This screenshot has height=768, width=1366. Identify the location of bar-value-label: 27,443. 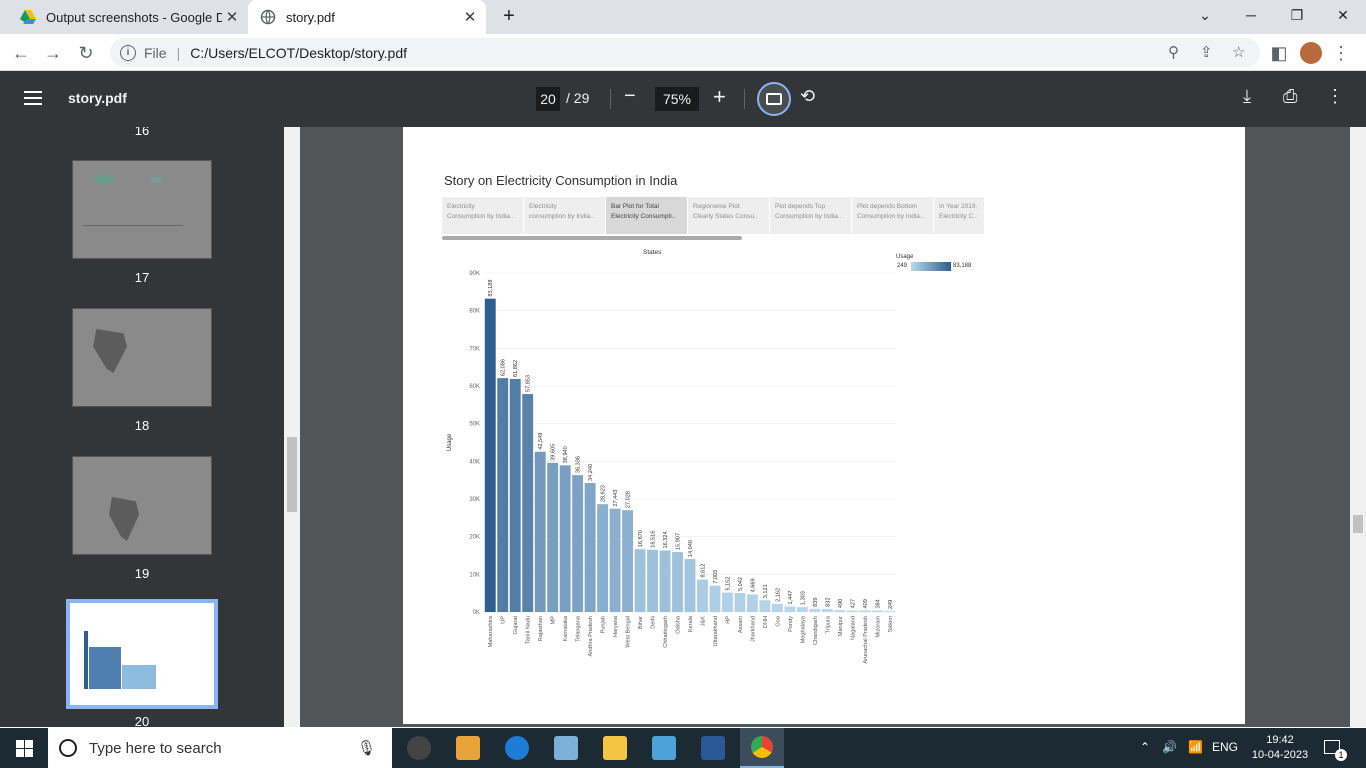
(616, 498).